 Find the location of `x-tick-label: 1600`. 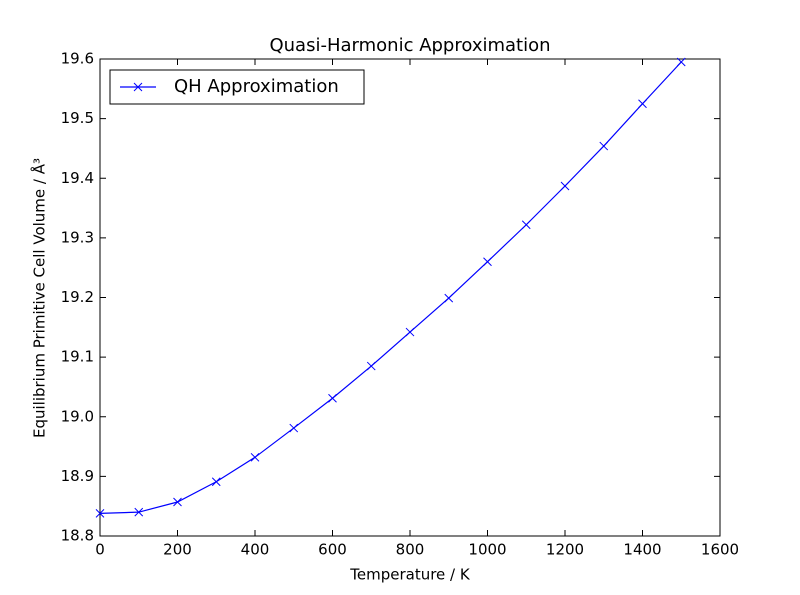

x-tick-label: 1600 is located at coordinates (720, 550).